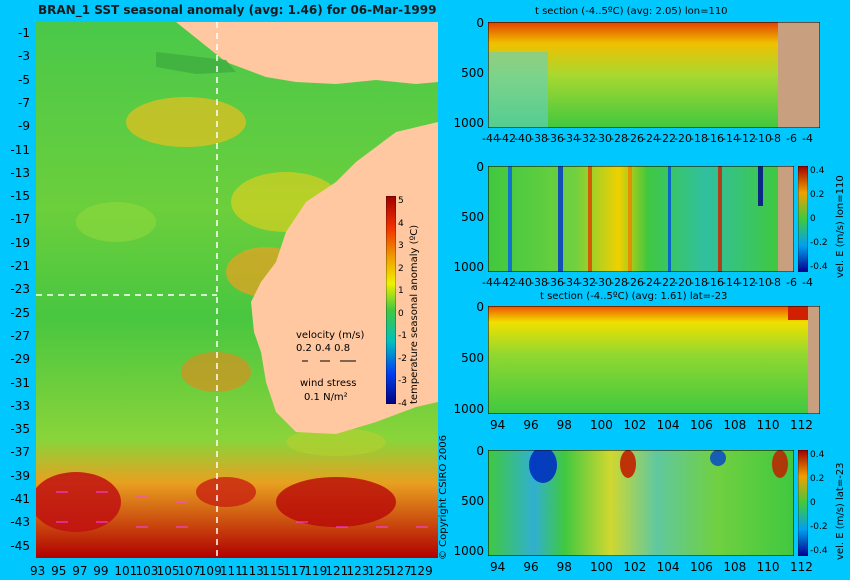  Describe the element at coordinates (20, 359) in the screenshot. I see `lat-tick-label: -29` at that location.